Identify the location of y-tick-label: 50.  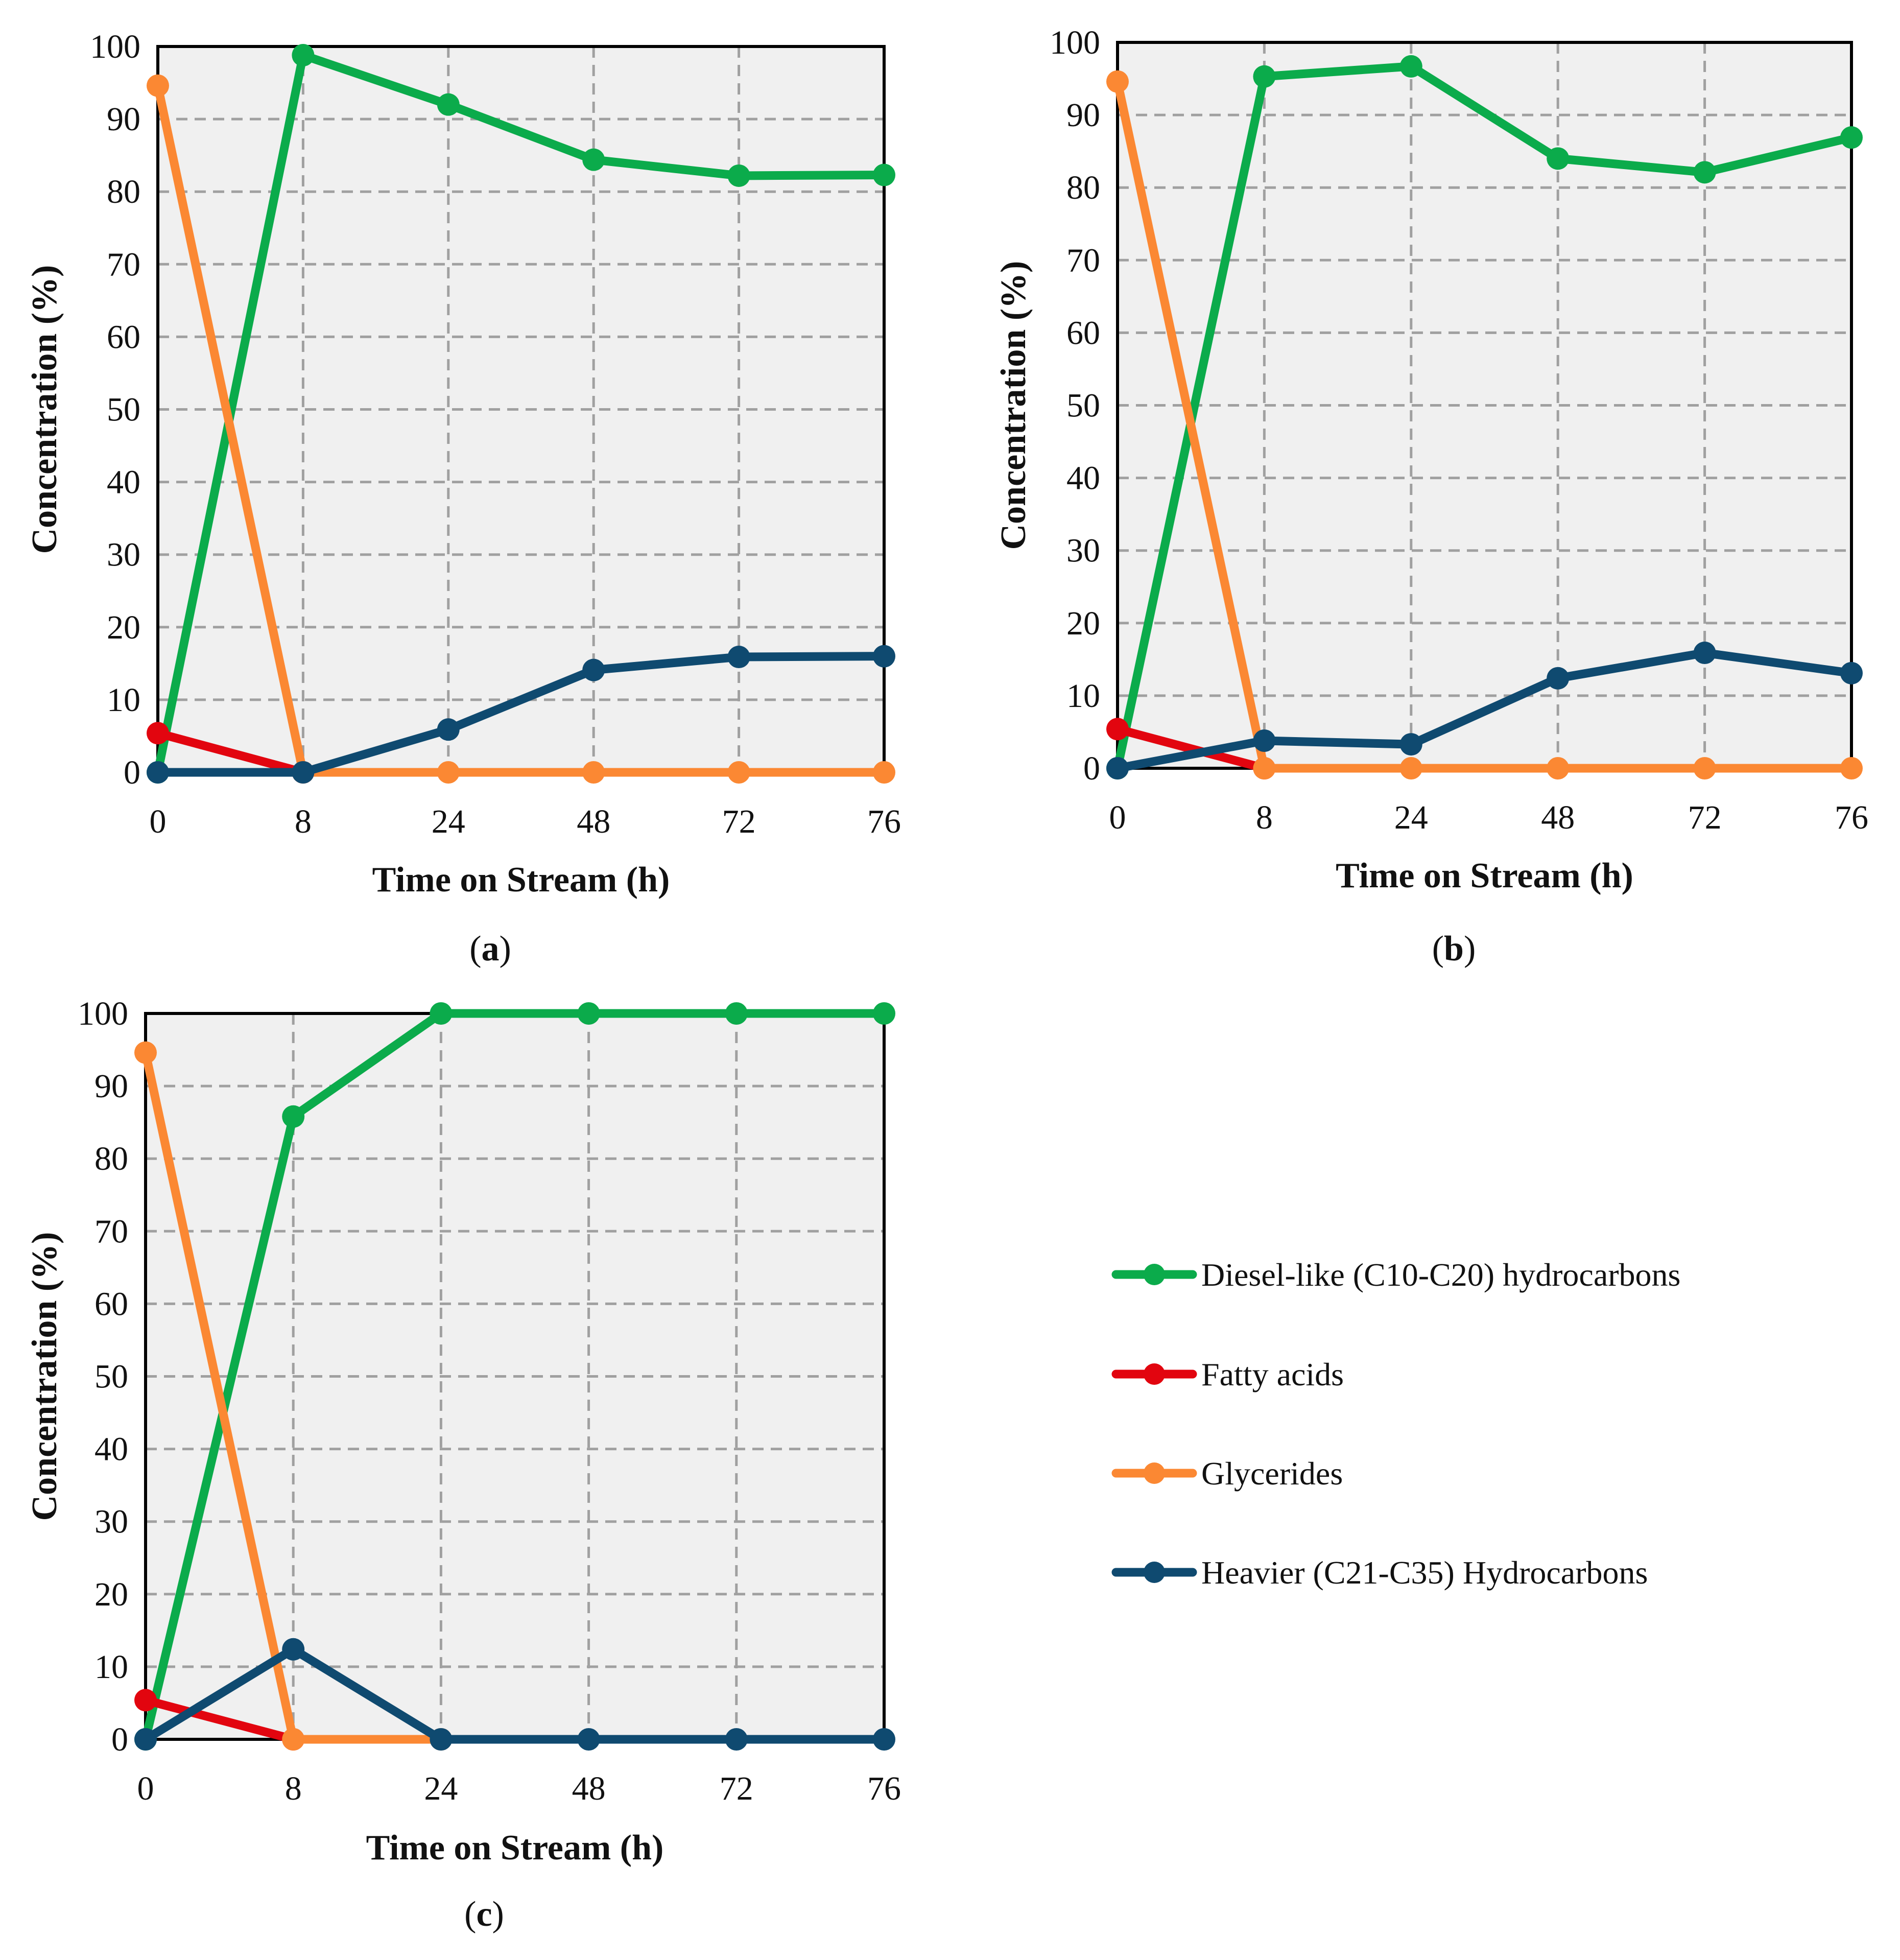
(123, 410).